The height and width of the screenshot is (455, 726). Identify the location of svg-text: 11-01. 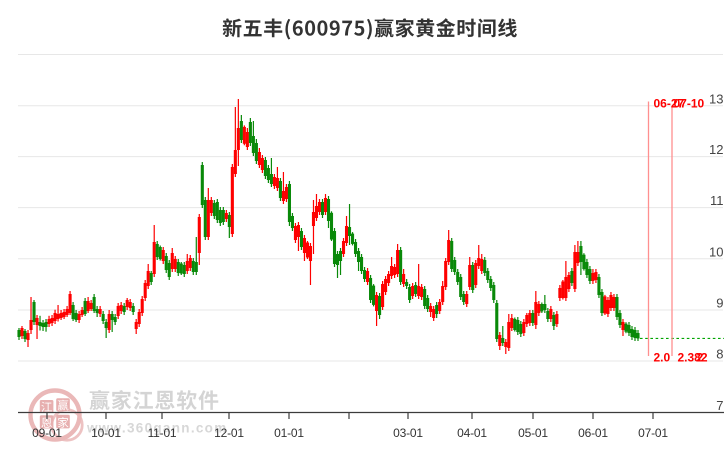
(162, 433).